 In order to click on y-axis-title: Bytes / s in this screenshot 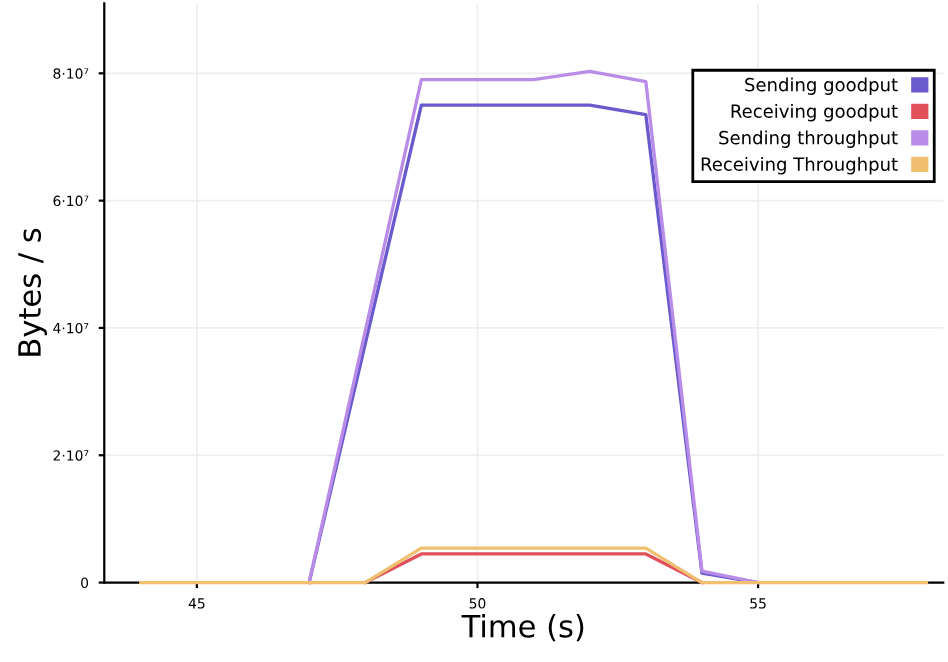, I will do `click(32, 292)`.